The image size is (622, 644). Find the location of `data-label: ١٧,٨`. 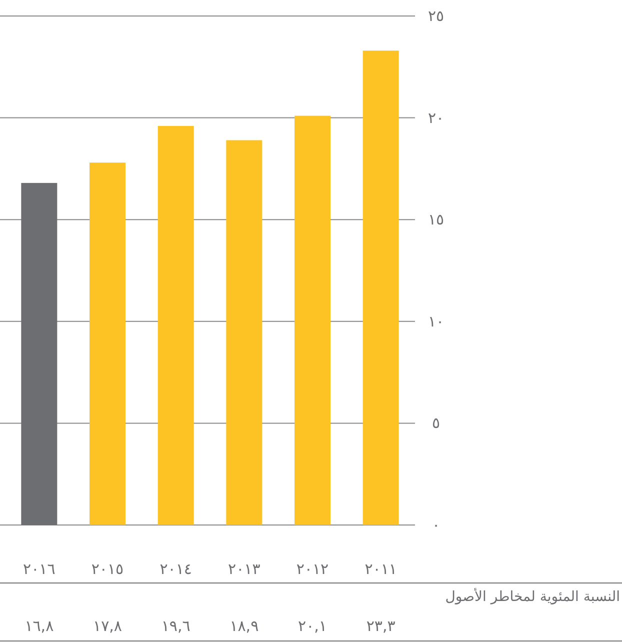

data-label: ١٧,٨ is located at coordinates (107, 626).